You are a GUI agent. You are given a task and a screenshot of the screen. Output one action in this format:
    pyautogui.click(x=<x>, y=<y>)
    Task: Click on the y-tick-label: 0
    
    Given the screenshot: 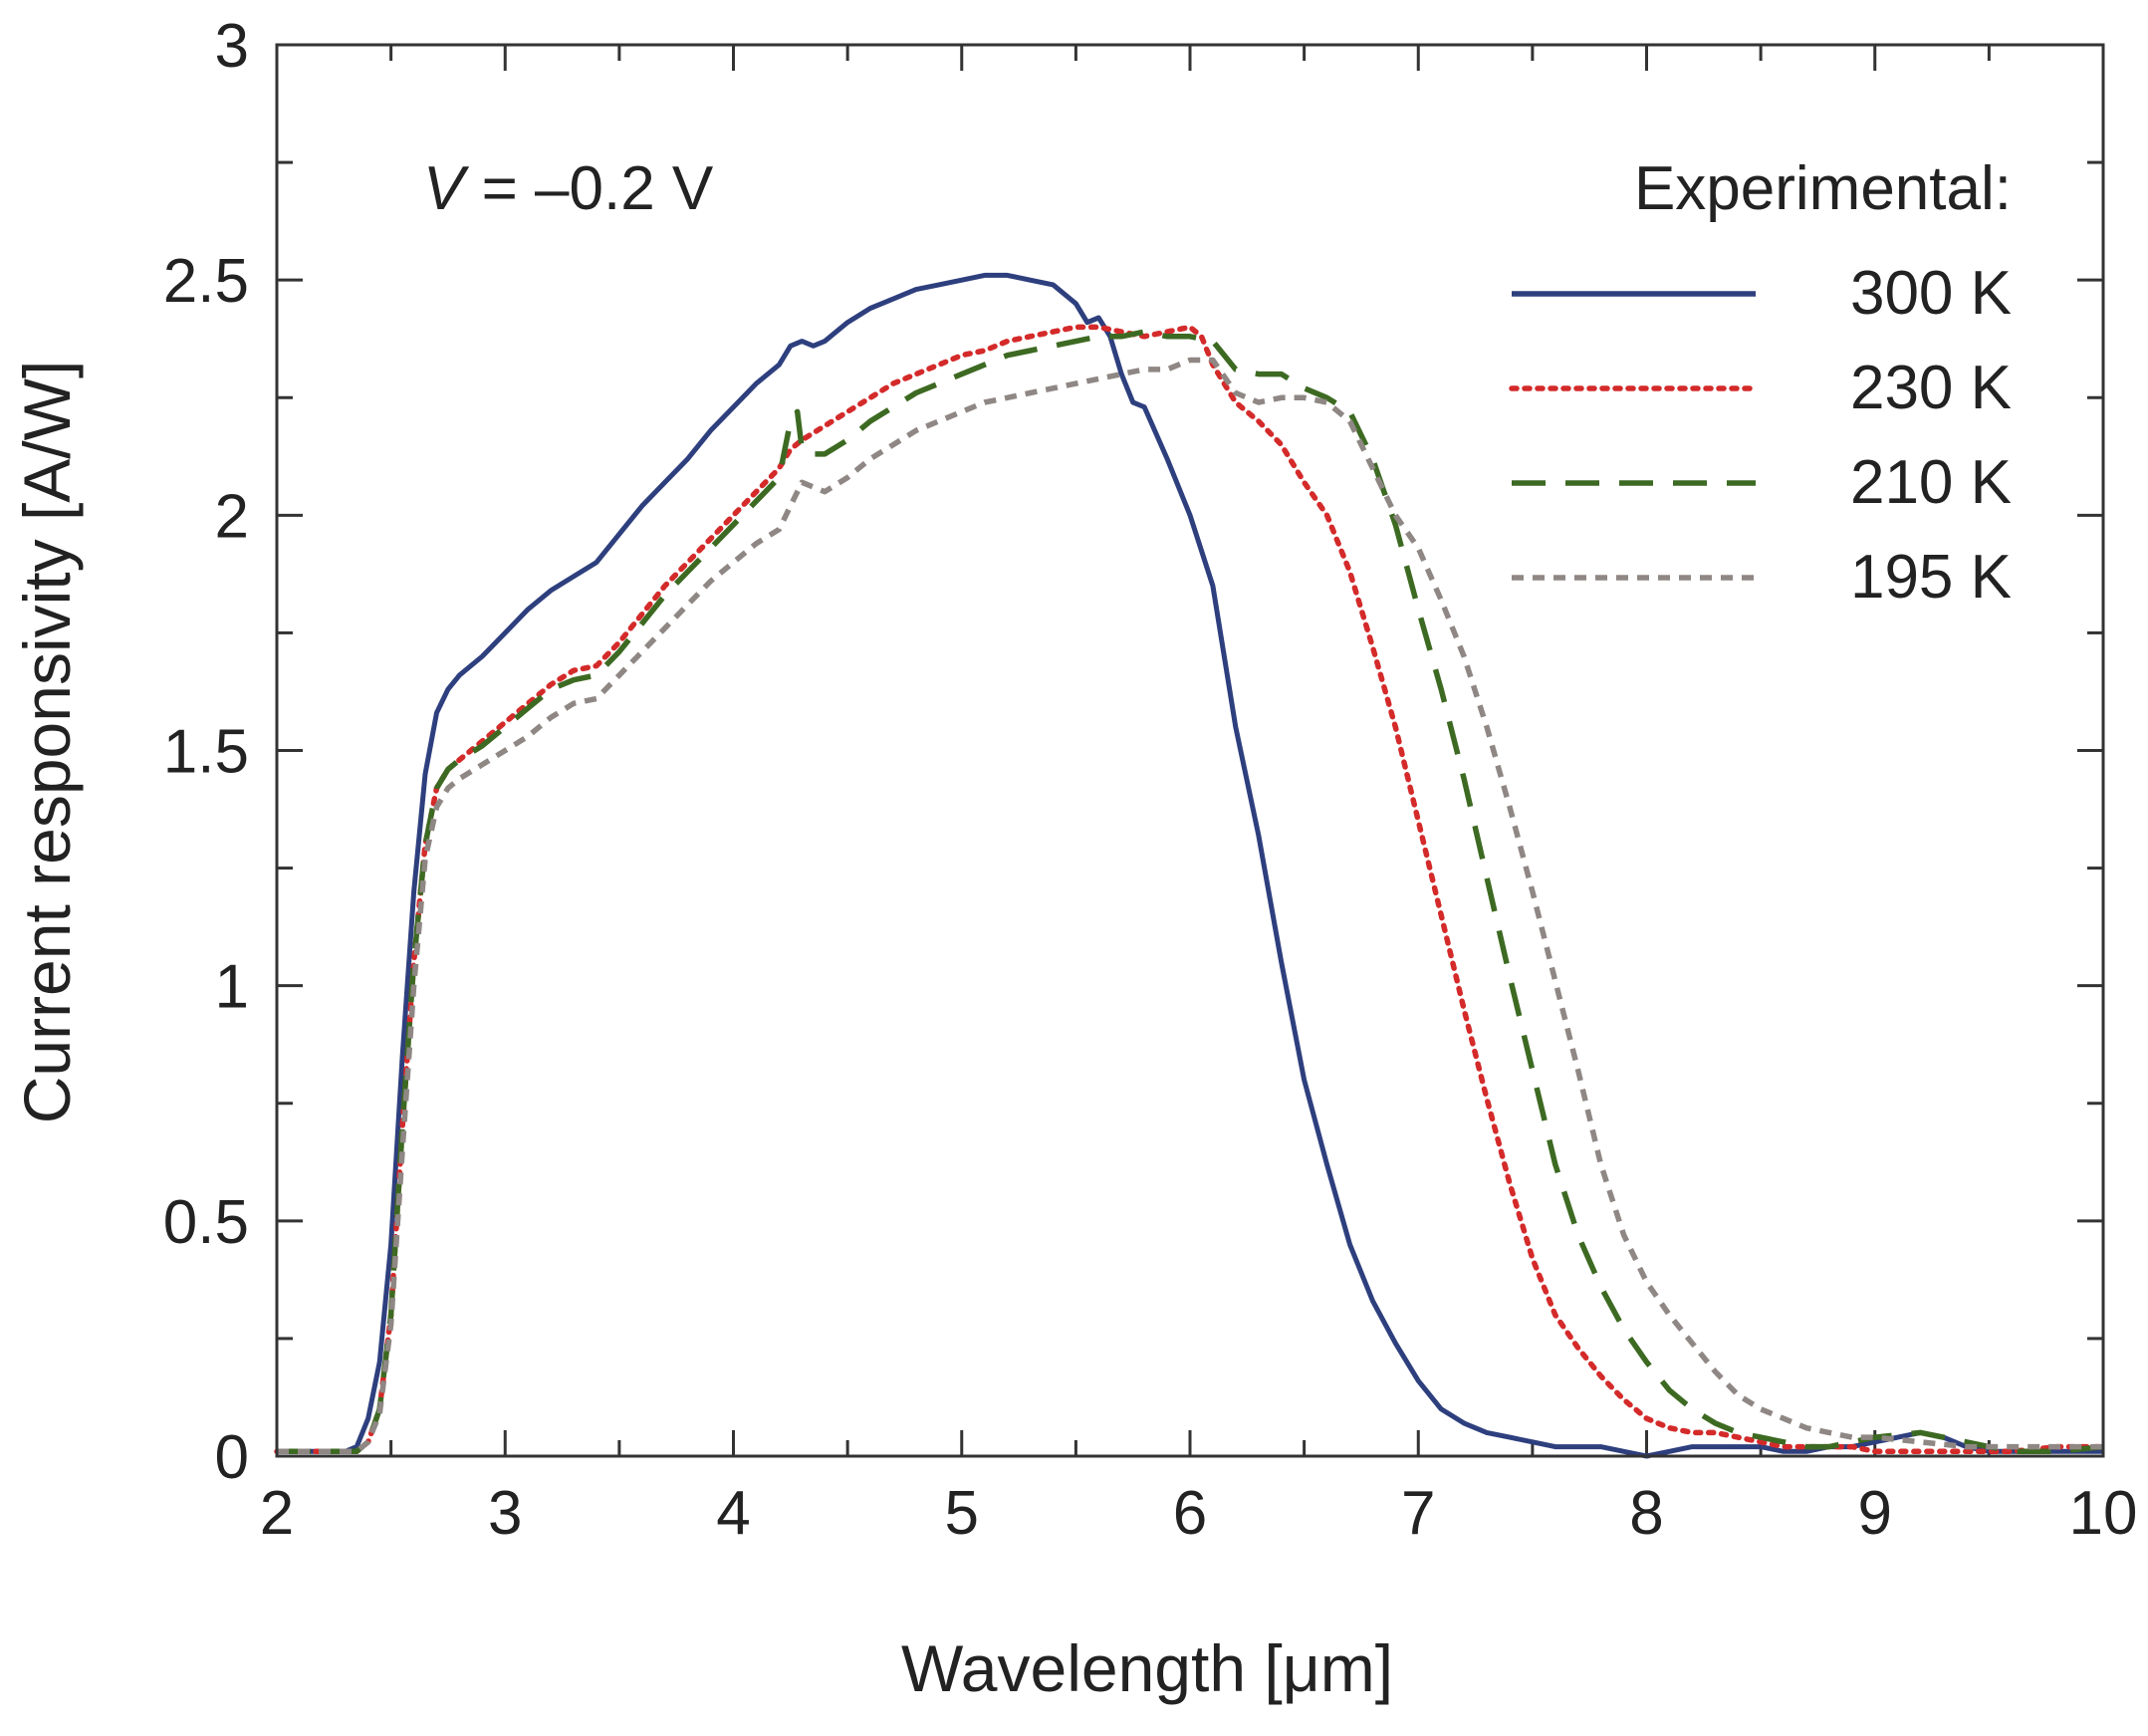 What is the action you would take?
    pyautogui.click(x=232, y=1457)
    